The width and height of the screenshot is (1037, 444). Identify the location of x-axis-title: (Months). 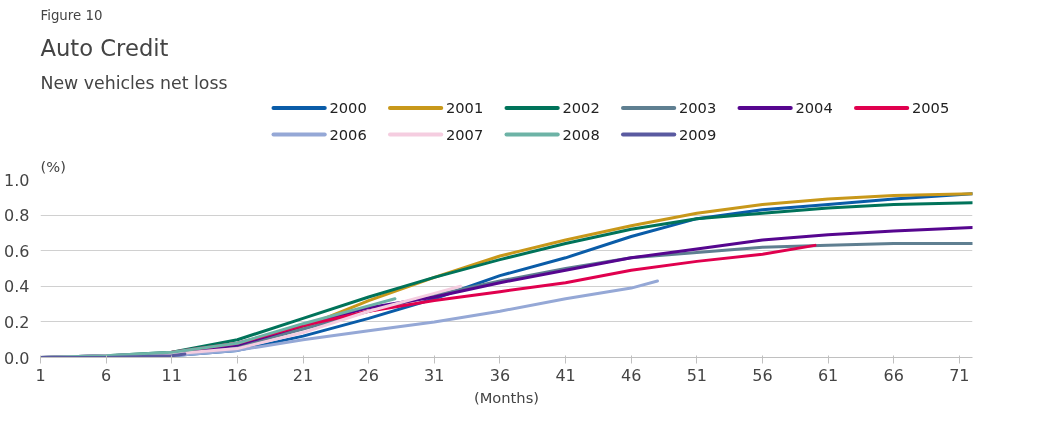
(507, 397).